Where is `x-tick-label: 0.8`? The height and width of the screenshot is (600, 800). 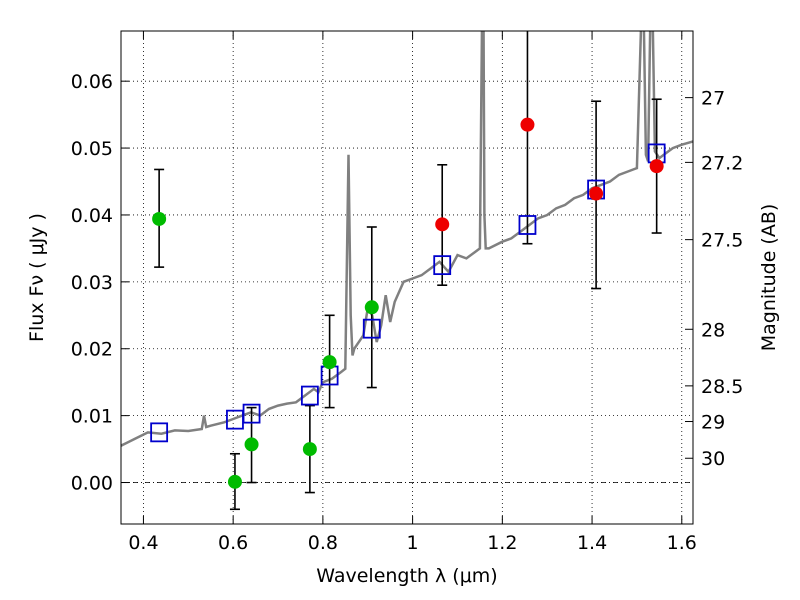
x-tick-label: 0.8 is located at coordinates (323, 543).